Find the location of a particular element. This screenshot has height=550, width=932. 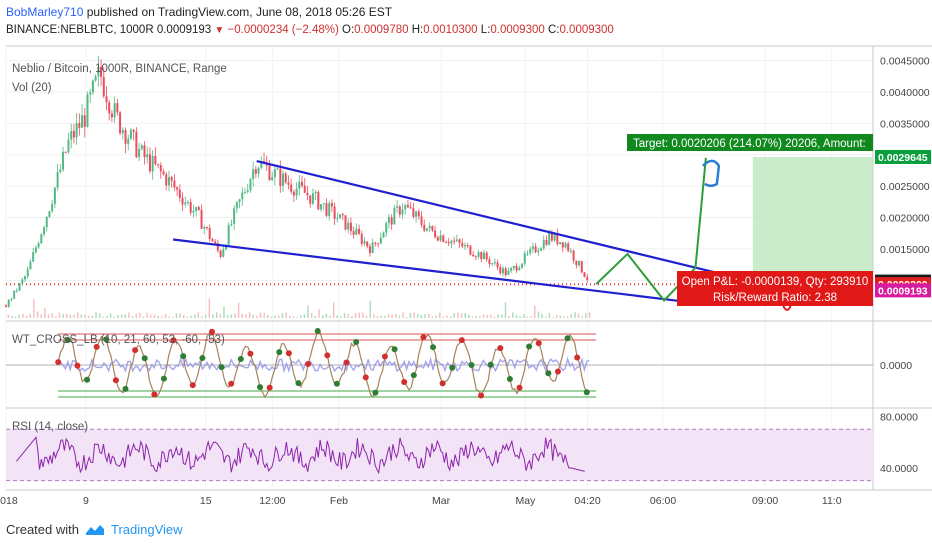

pnl-text: Open P&L: -0.0000139, Qty: 293910 is located at coordinates (775, 282).